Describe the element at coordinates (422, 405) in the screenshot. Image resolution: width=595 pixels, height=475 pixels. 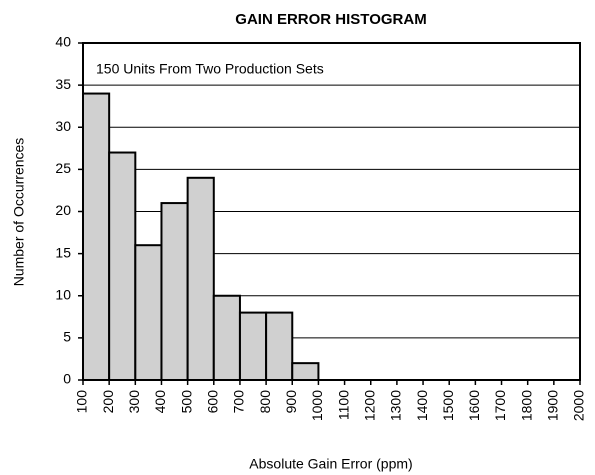
I see `x-tick-label: 1400` at that location.